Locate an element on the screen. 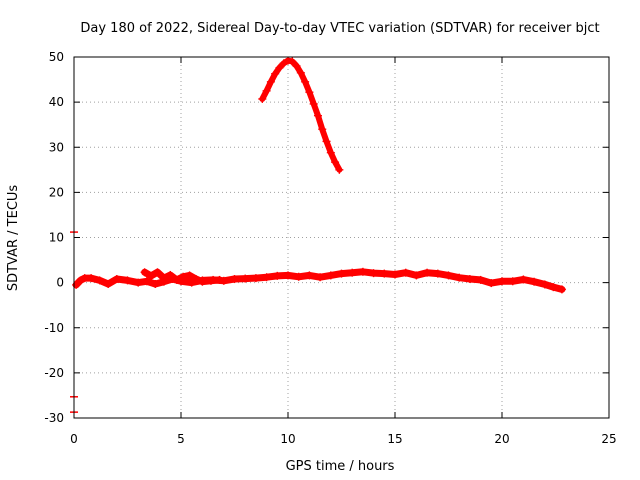 Image resolution: width=640 pixels, height=480 pixels. x-tick-label: 20 is located at coordinates (501, 439).